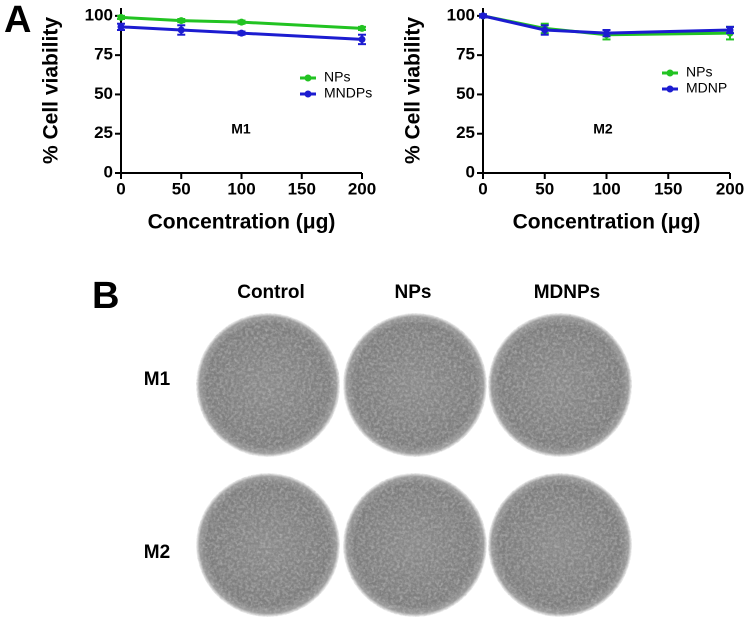 The image size is (750, 620). Describe the element at coordinates (348, 93) in the screenshot. I see `legend-label: MNDPs` at that location.